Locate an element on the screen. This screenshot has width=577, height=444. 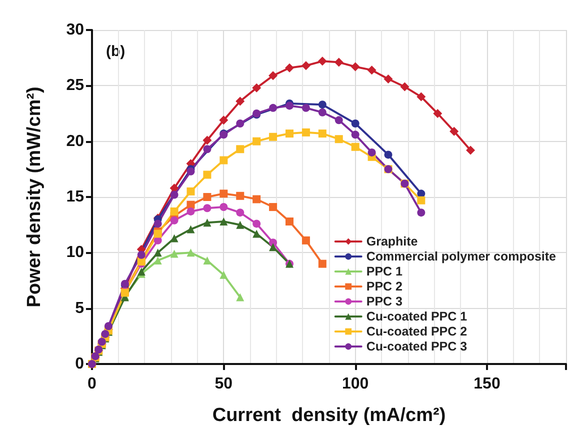
y-tick-label: 5 is located at coordinates (79, 308).